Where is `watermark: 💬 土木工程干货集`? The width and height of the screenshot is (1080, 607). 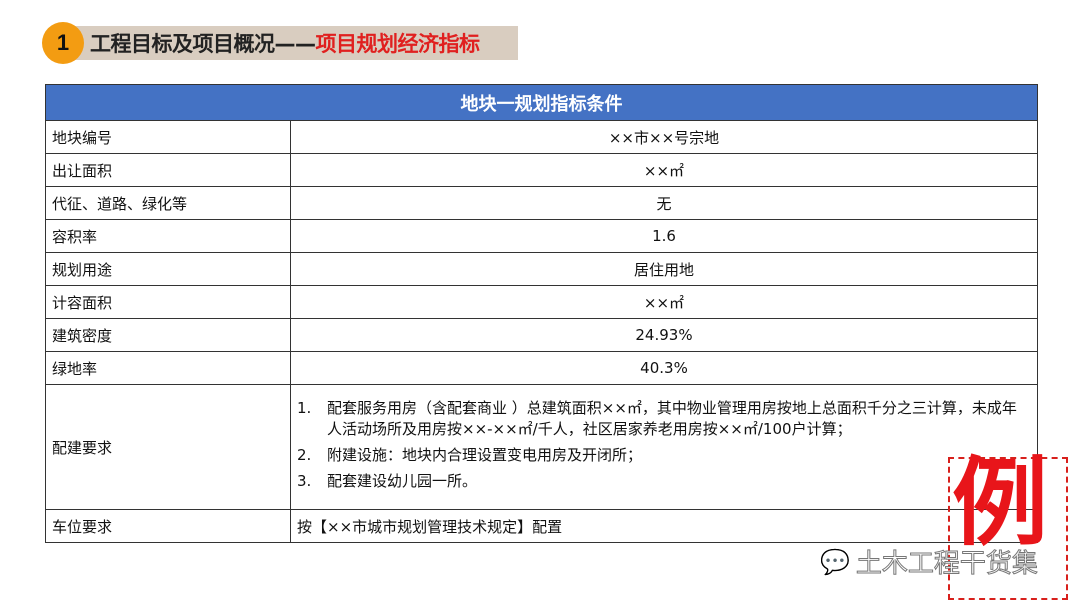 watermark: 💬 土木工程干货集 is located at coordinates (929, 561).